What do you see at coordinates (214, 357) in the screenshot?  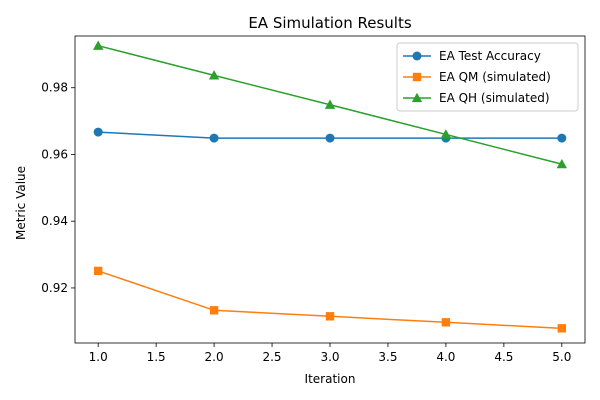 I see `x-tick-label: 2.0` at bounding box center [214, 357].